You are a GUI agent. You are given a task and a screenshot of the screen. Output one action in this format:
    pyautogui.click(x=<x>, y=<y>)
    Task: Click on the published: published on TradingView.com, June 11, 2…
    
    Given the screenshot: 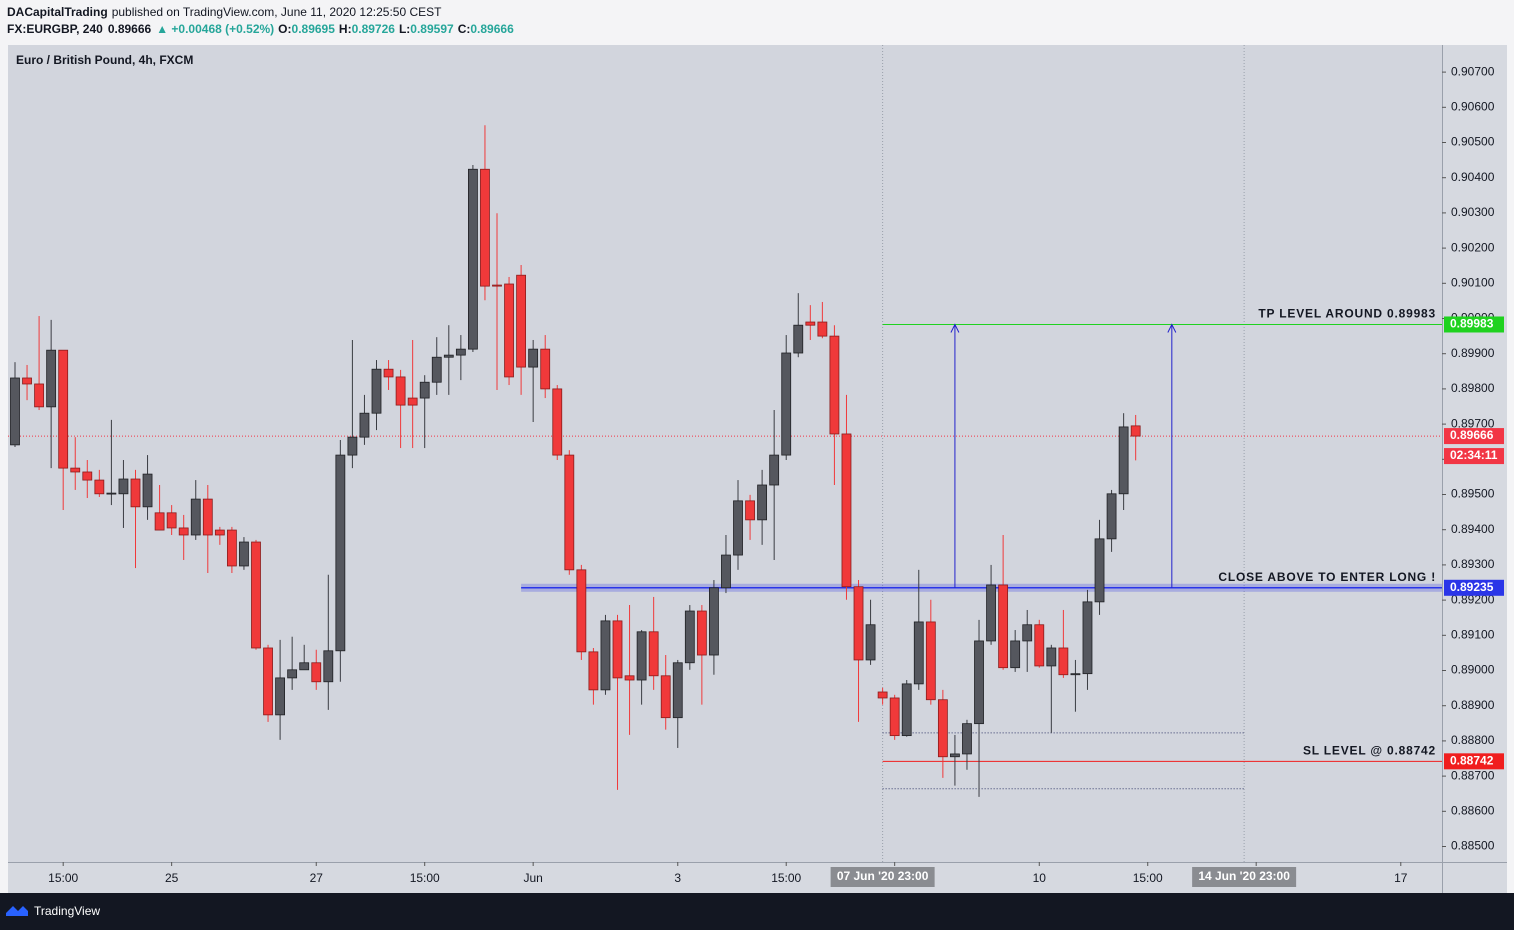 What is the action you would take?
    pyautogui.click(x=277, y=12)
    